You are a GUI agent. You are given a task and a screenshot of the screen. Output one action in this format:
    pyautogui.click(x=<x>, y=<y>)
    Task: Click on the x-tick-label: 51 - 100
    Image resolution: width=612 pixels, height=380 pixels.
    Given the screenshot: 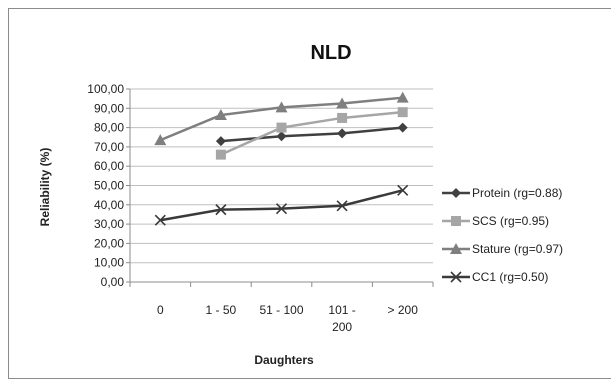 What is the action you would take?
    pyautogui.click(x=281, y=310)
    